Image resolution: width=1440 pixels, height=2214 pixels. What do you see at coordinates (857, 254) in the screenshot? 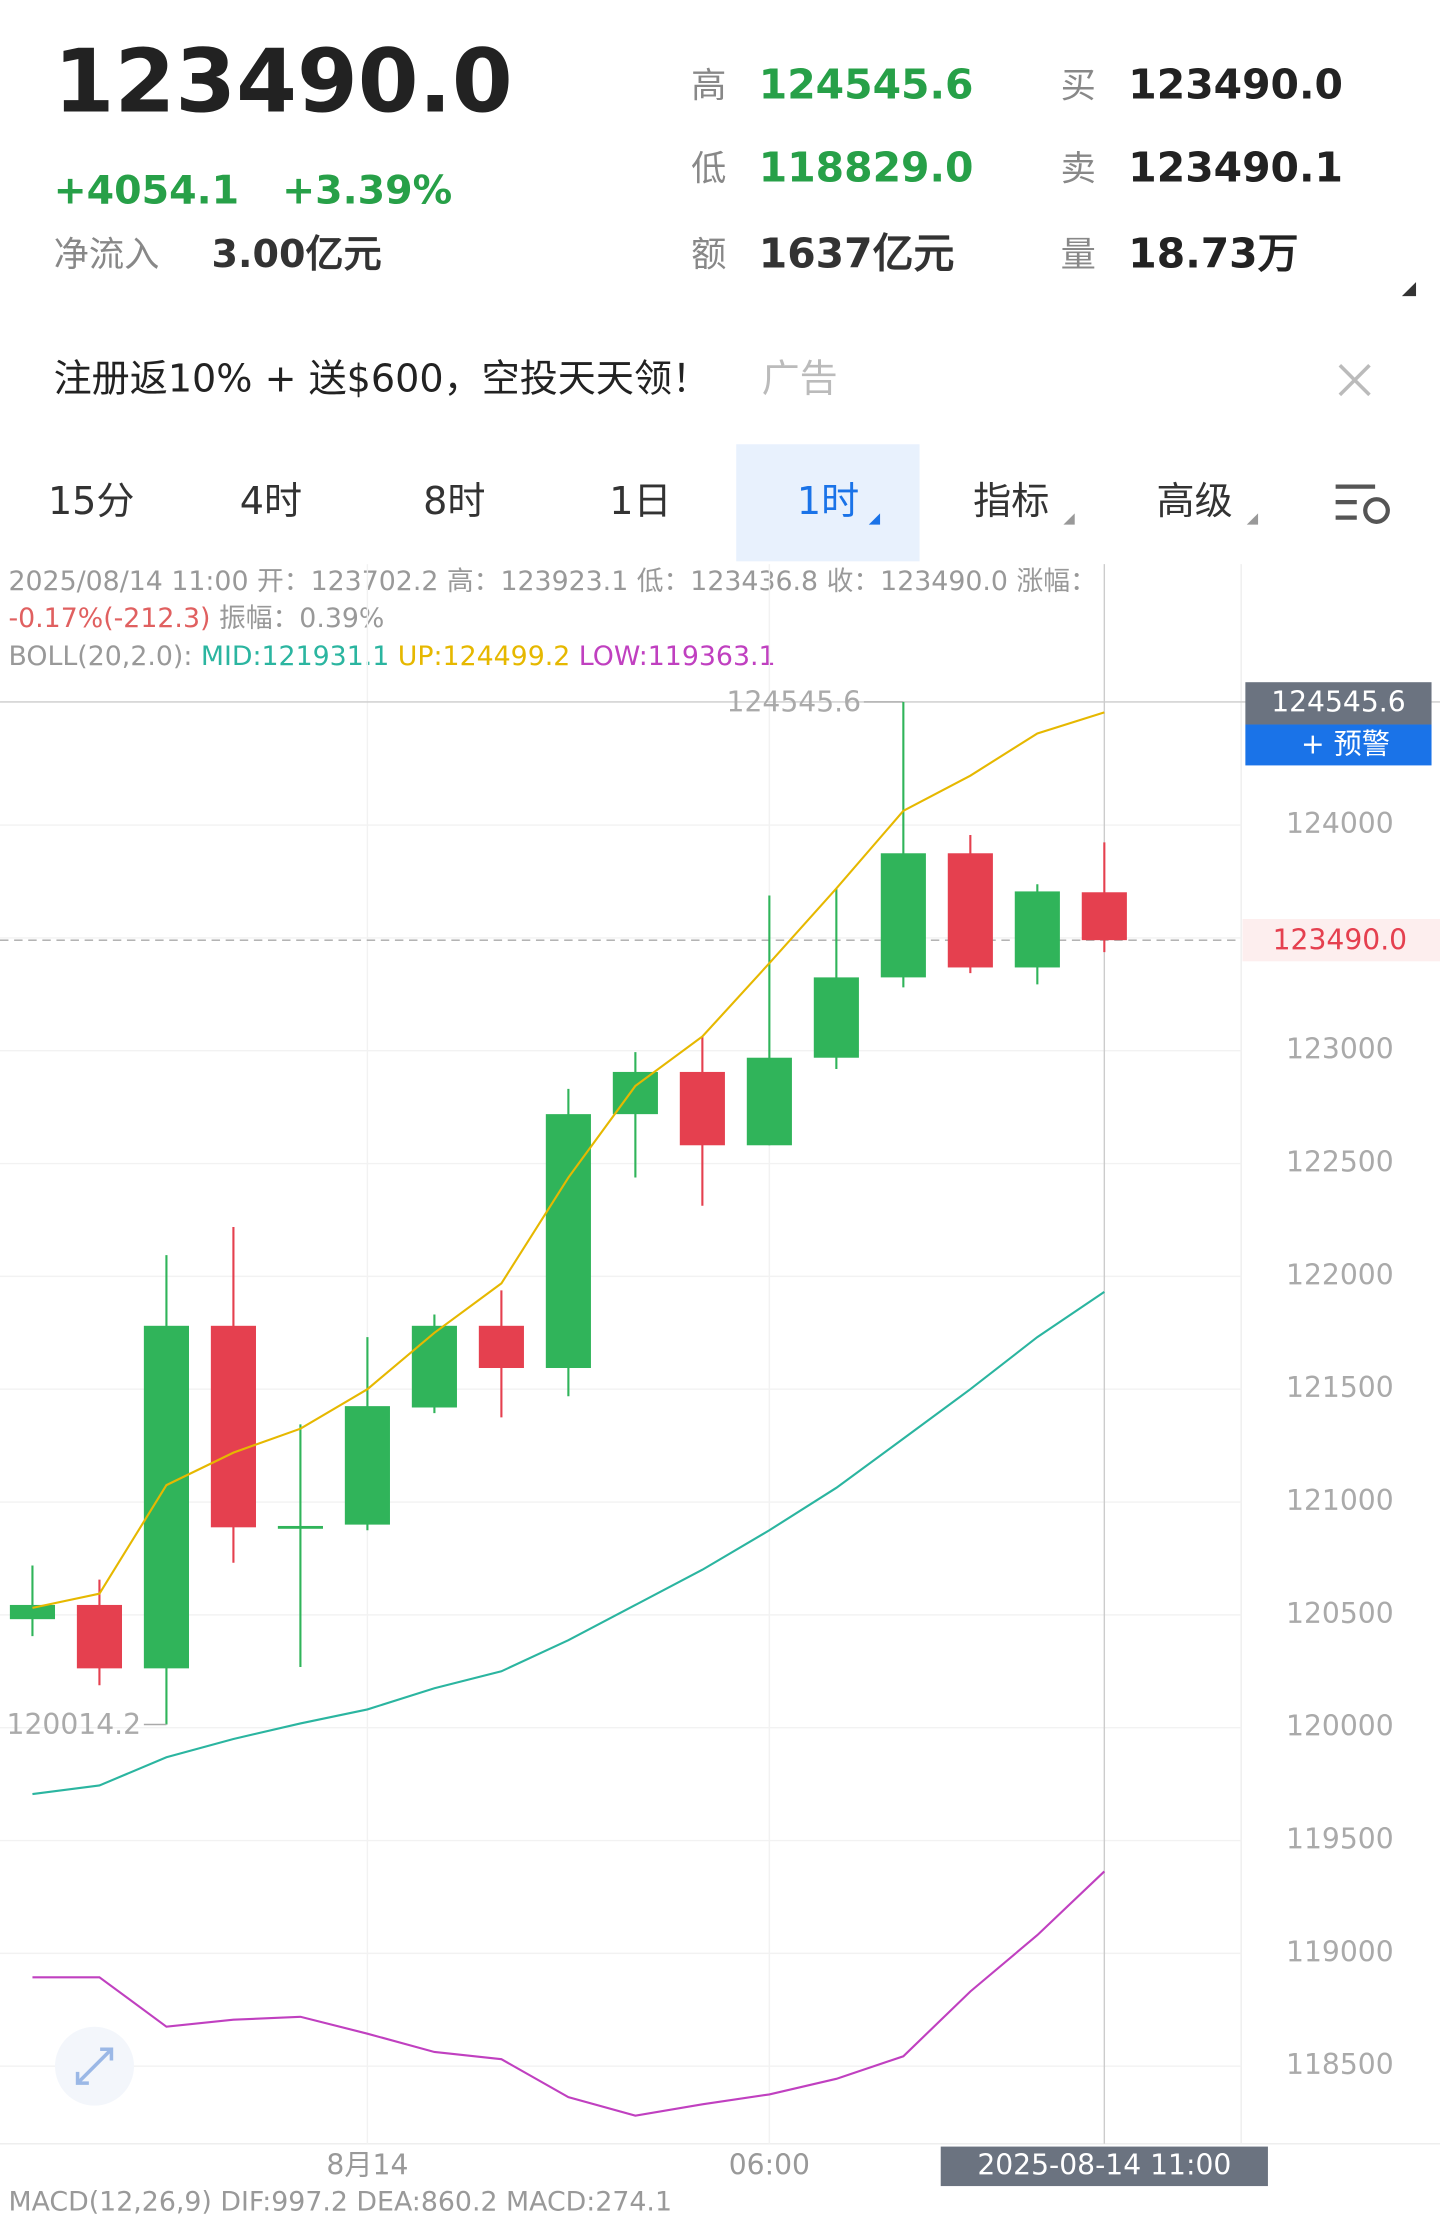
I see `stat-value: 1637亿元` at bounding box center [857, 254].